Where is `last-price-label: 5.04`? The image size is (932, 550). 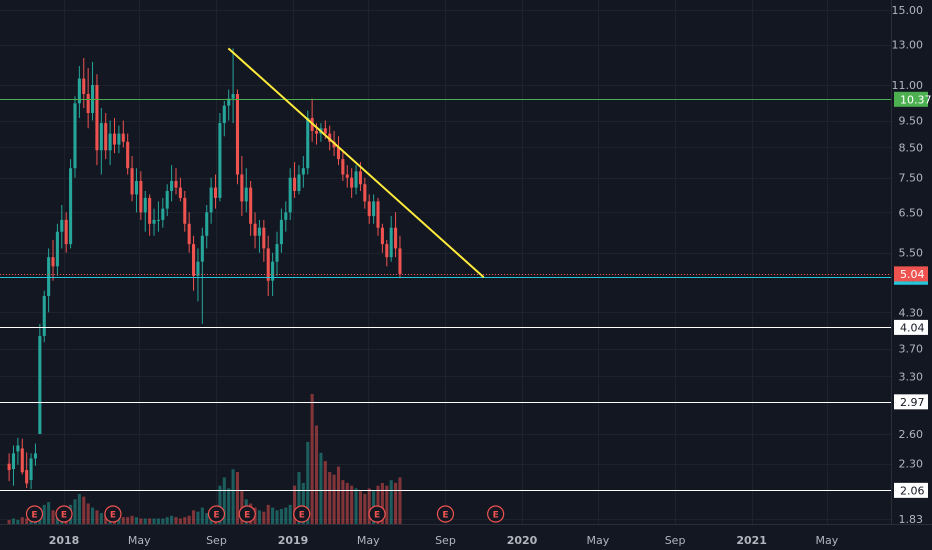 last-price-label: 5.04 is located at coordinates (911, 274).